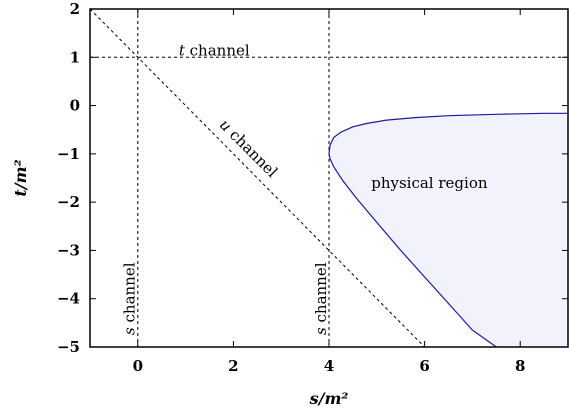  I want to click on annotation-4: physical region, so click(429, 183).